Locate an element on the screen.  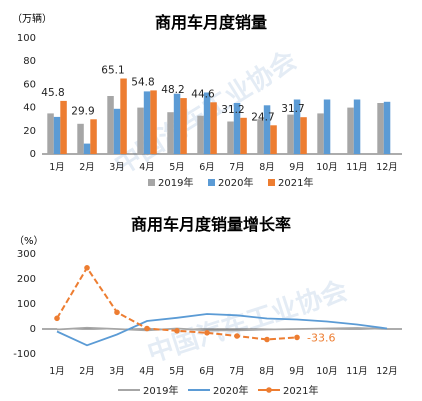
data-label-7: 24.7 is located at coordinates (262, 117).